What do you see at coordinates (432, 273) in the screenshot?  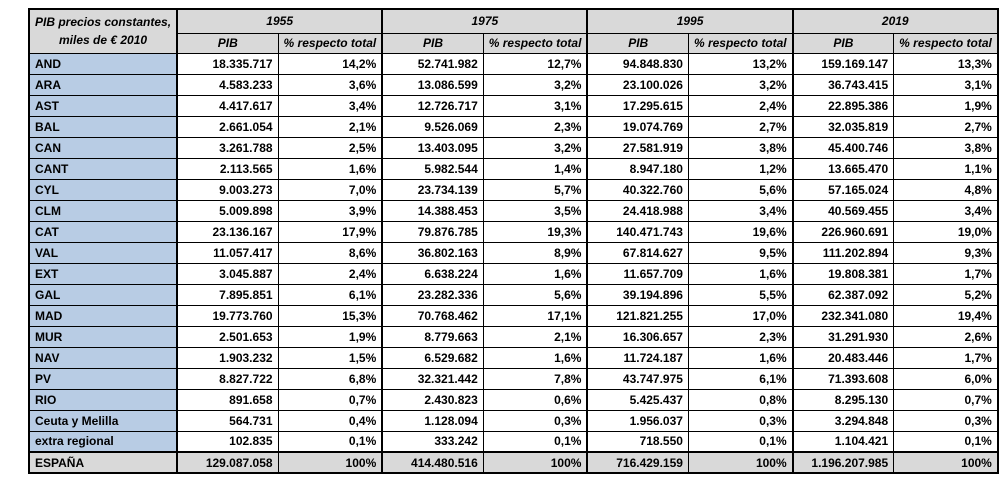 I see `pib-cell: 6.638.224` at bounding box center [432, 273].